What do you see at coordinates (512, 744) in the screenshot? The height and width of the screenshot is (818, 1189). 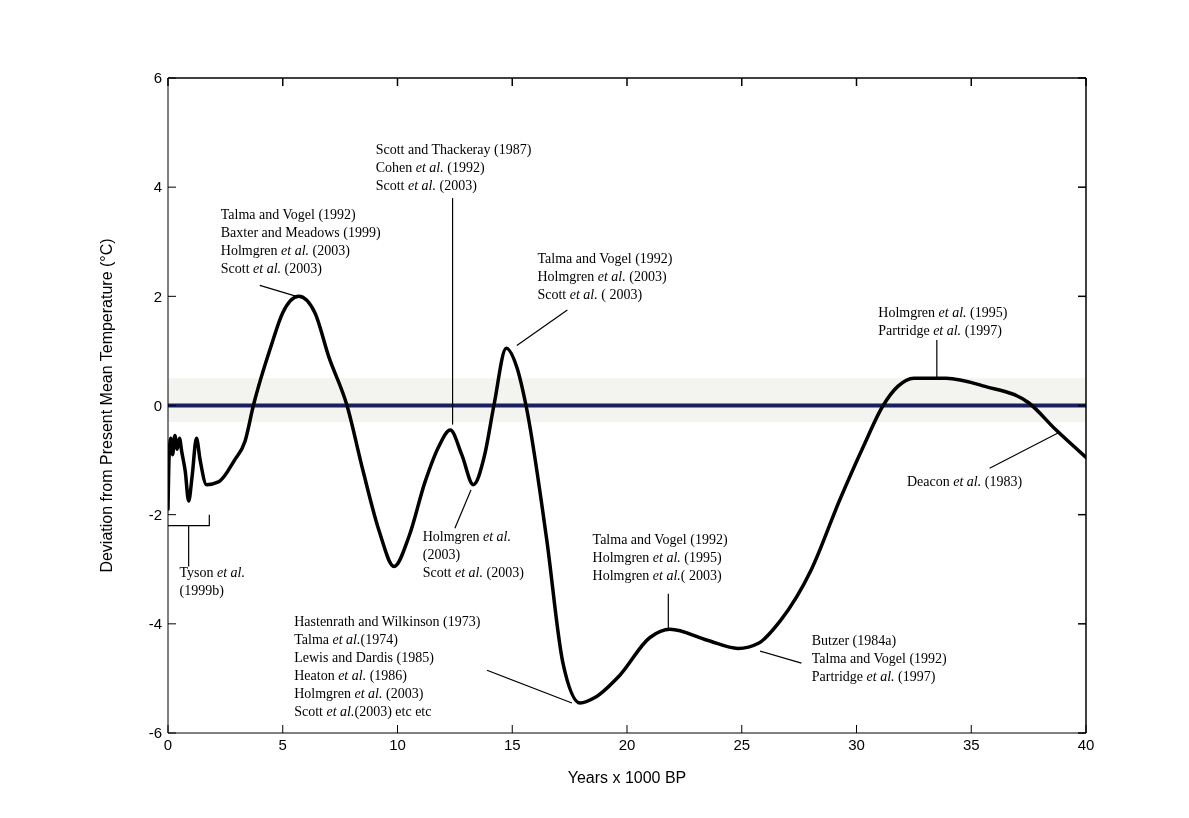 I see `x-tick-label: 15` at bounding box center [512, 744].